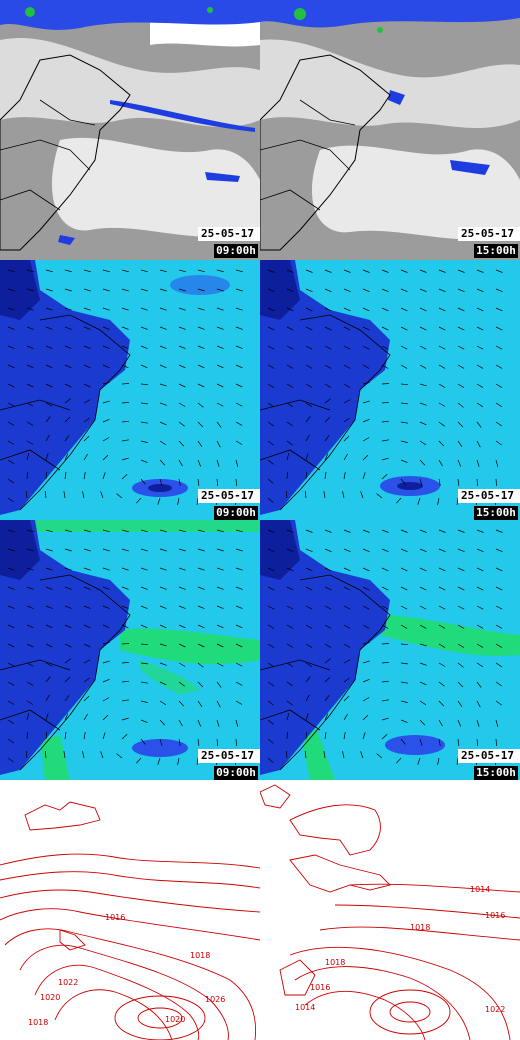 This screenshot has width=520, height=1040. Describe the element at coordinates (68, 982) in the screenshot. I see `isobar-label: 1022` at that location.